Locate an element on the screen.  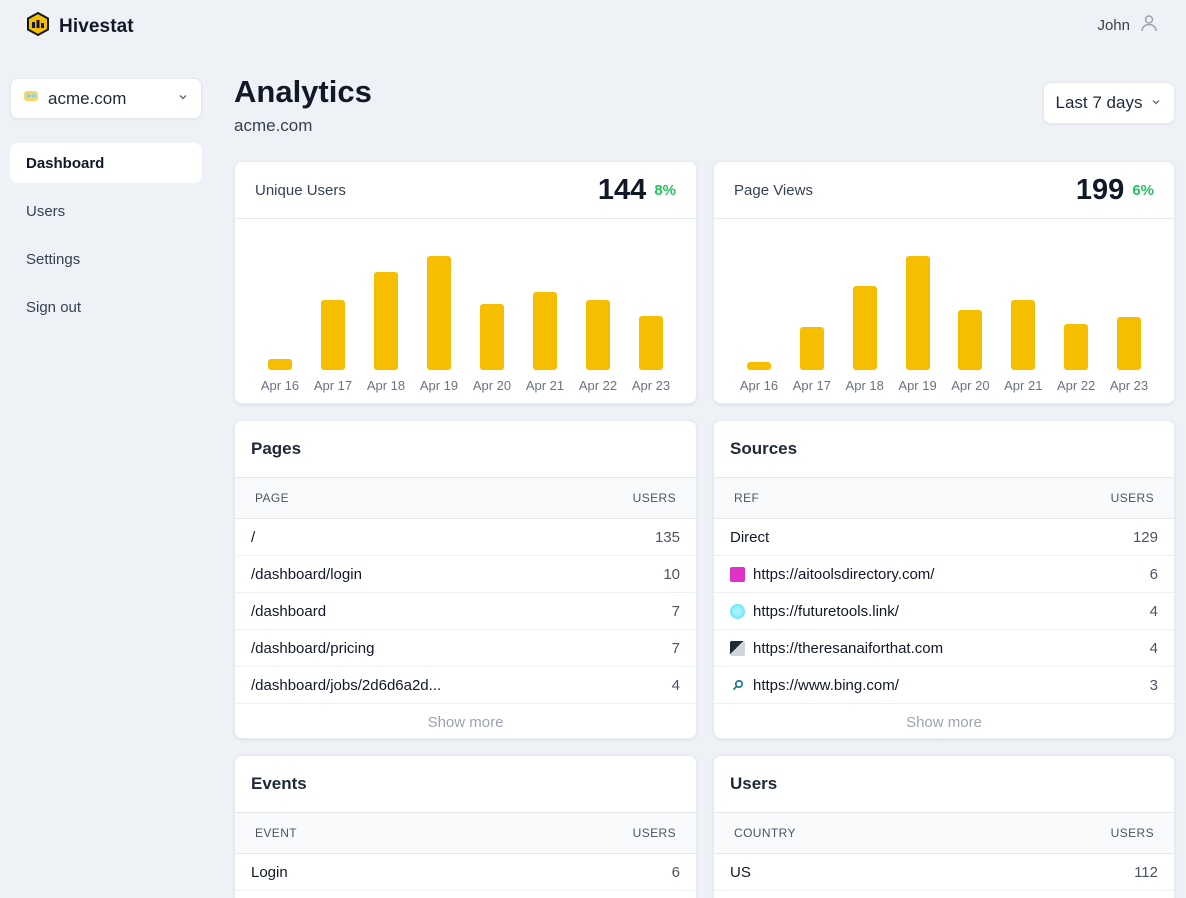
row-label: /dashboard/login is located at coordinates (306, 574).